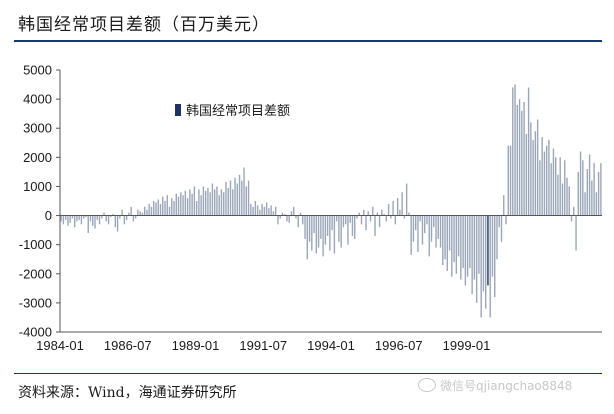 The image size is (614, 414). Describe the element at coordinates (399, 345) in the screenshot. I see `x-tick-label: 1996-07` at that location.